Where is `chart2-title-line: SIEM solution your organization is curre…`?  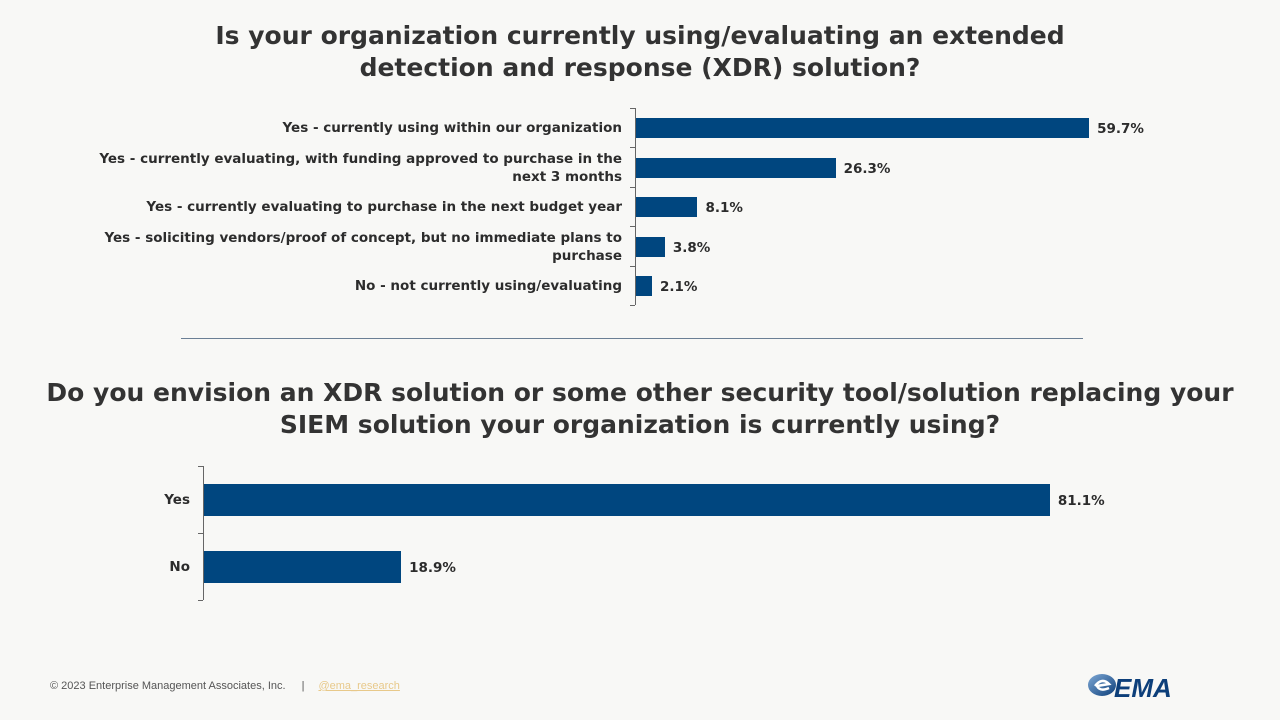 chart2-title-line: SIEM solution your organization is curre… is located at coordinates (640, 424).